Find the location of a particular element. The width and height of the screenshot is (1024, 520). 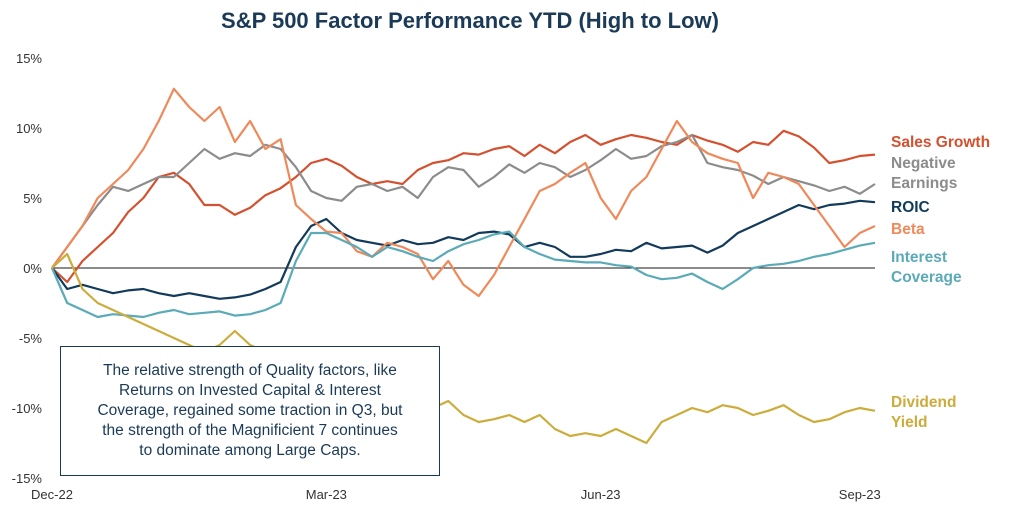

series-label: Yield is located at coordinates (909, 422).